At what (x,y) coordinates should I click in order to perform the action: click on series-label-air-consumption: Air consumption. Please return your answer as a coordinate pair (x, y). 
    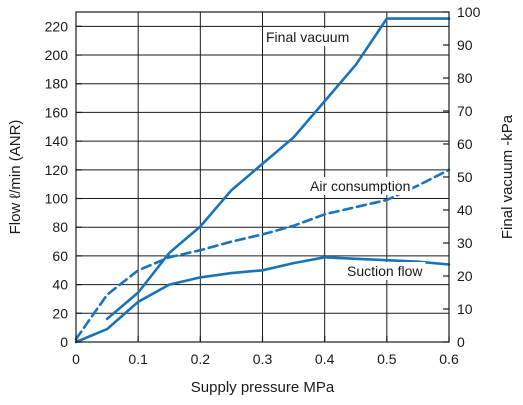
    Looking at the image, I should click on (360, 186).